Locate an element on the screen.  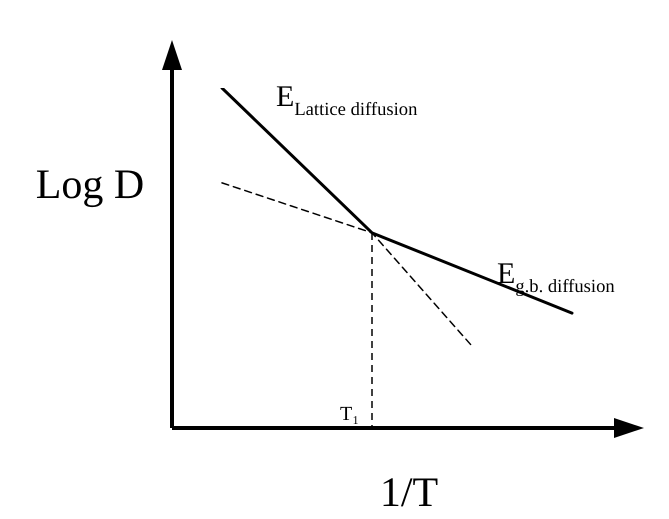
x-axis-title: 1/T is located at coordinates (409, 493).